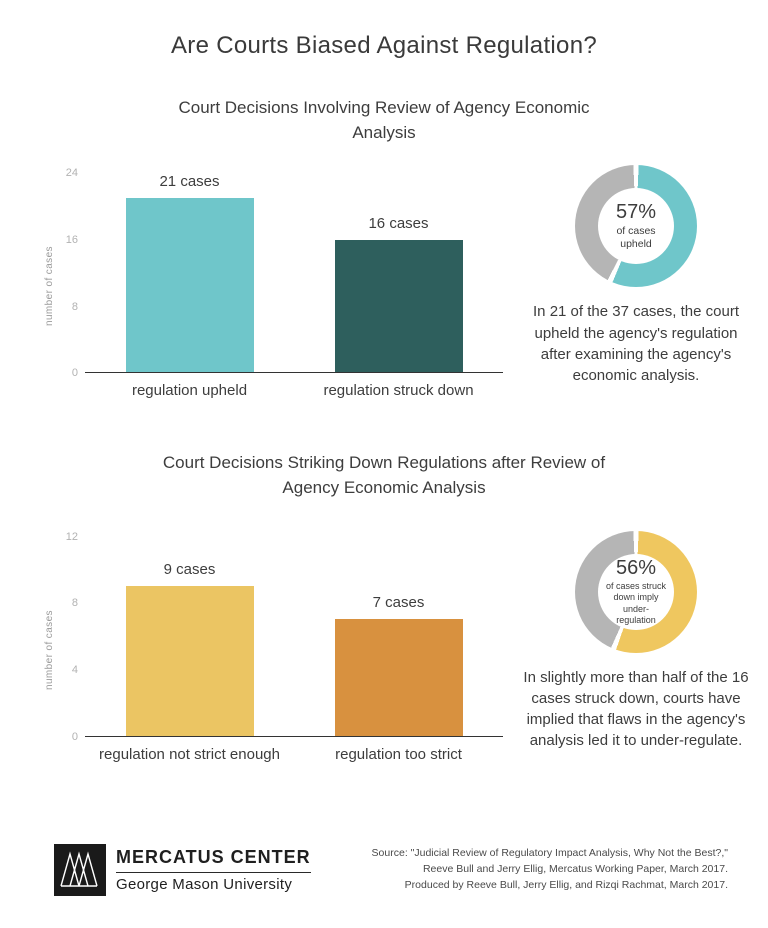  What do you see at coordinates (398, 677) in the screenshot?
I see `bar-regulation-too-strict` at bounding box center [398, 677].